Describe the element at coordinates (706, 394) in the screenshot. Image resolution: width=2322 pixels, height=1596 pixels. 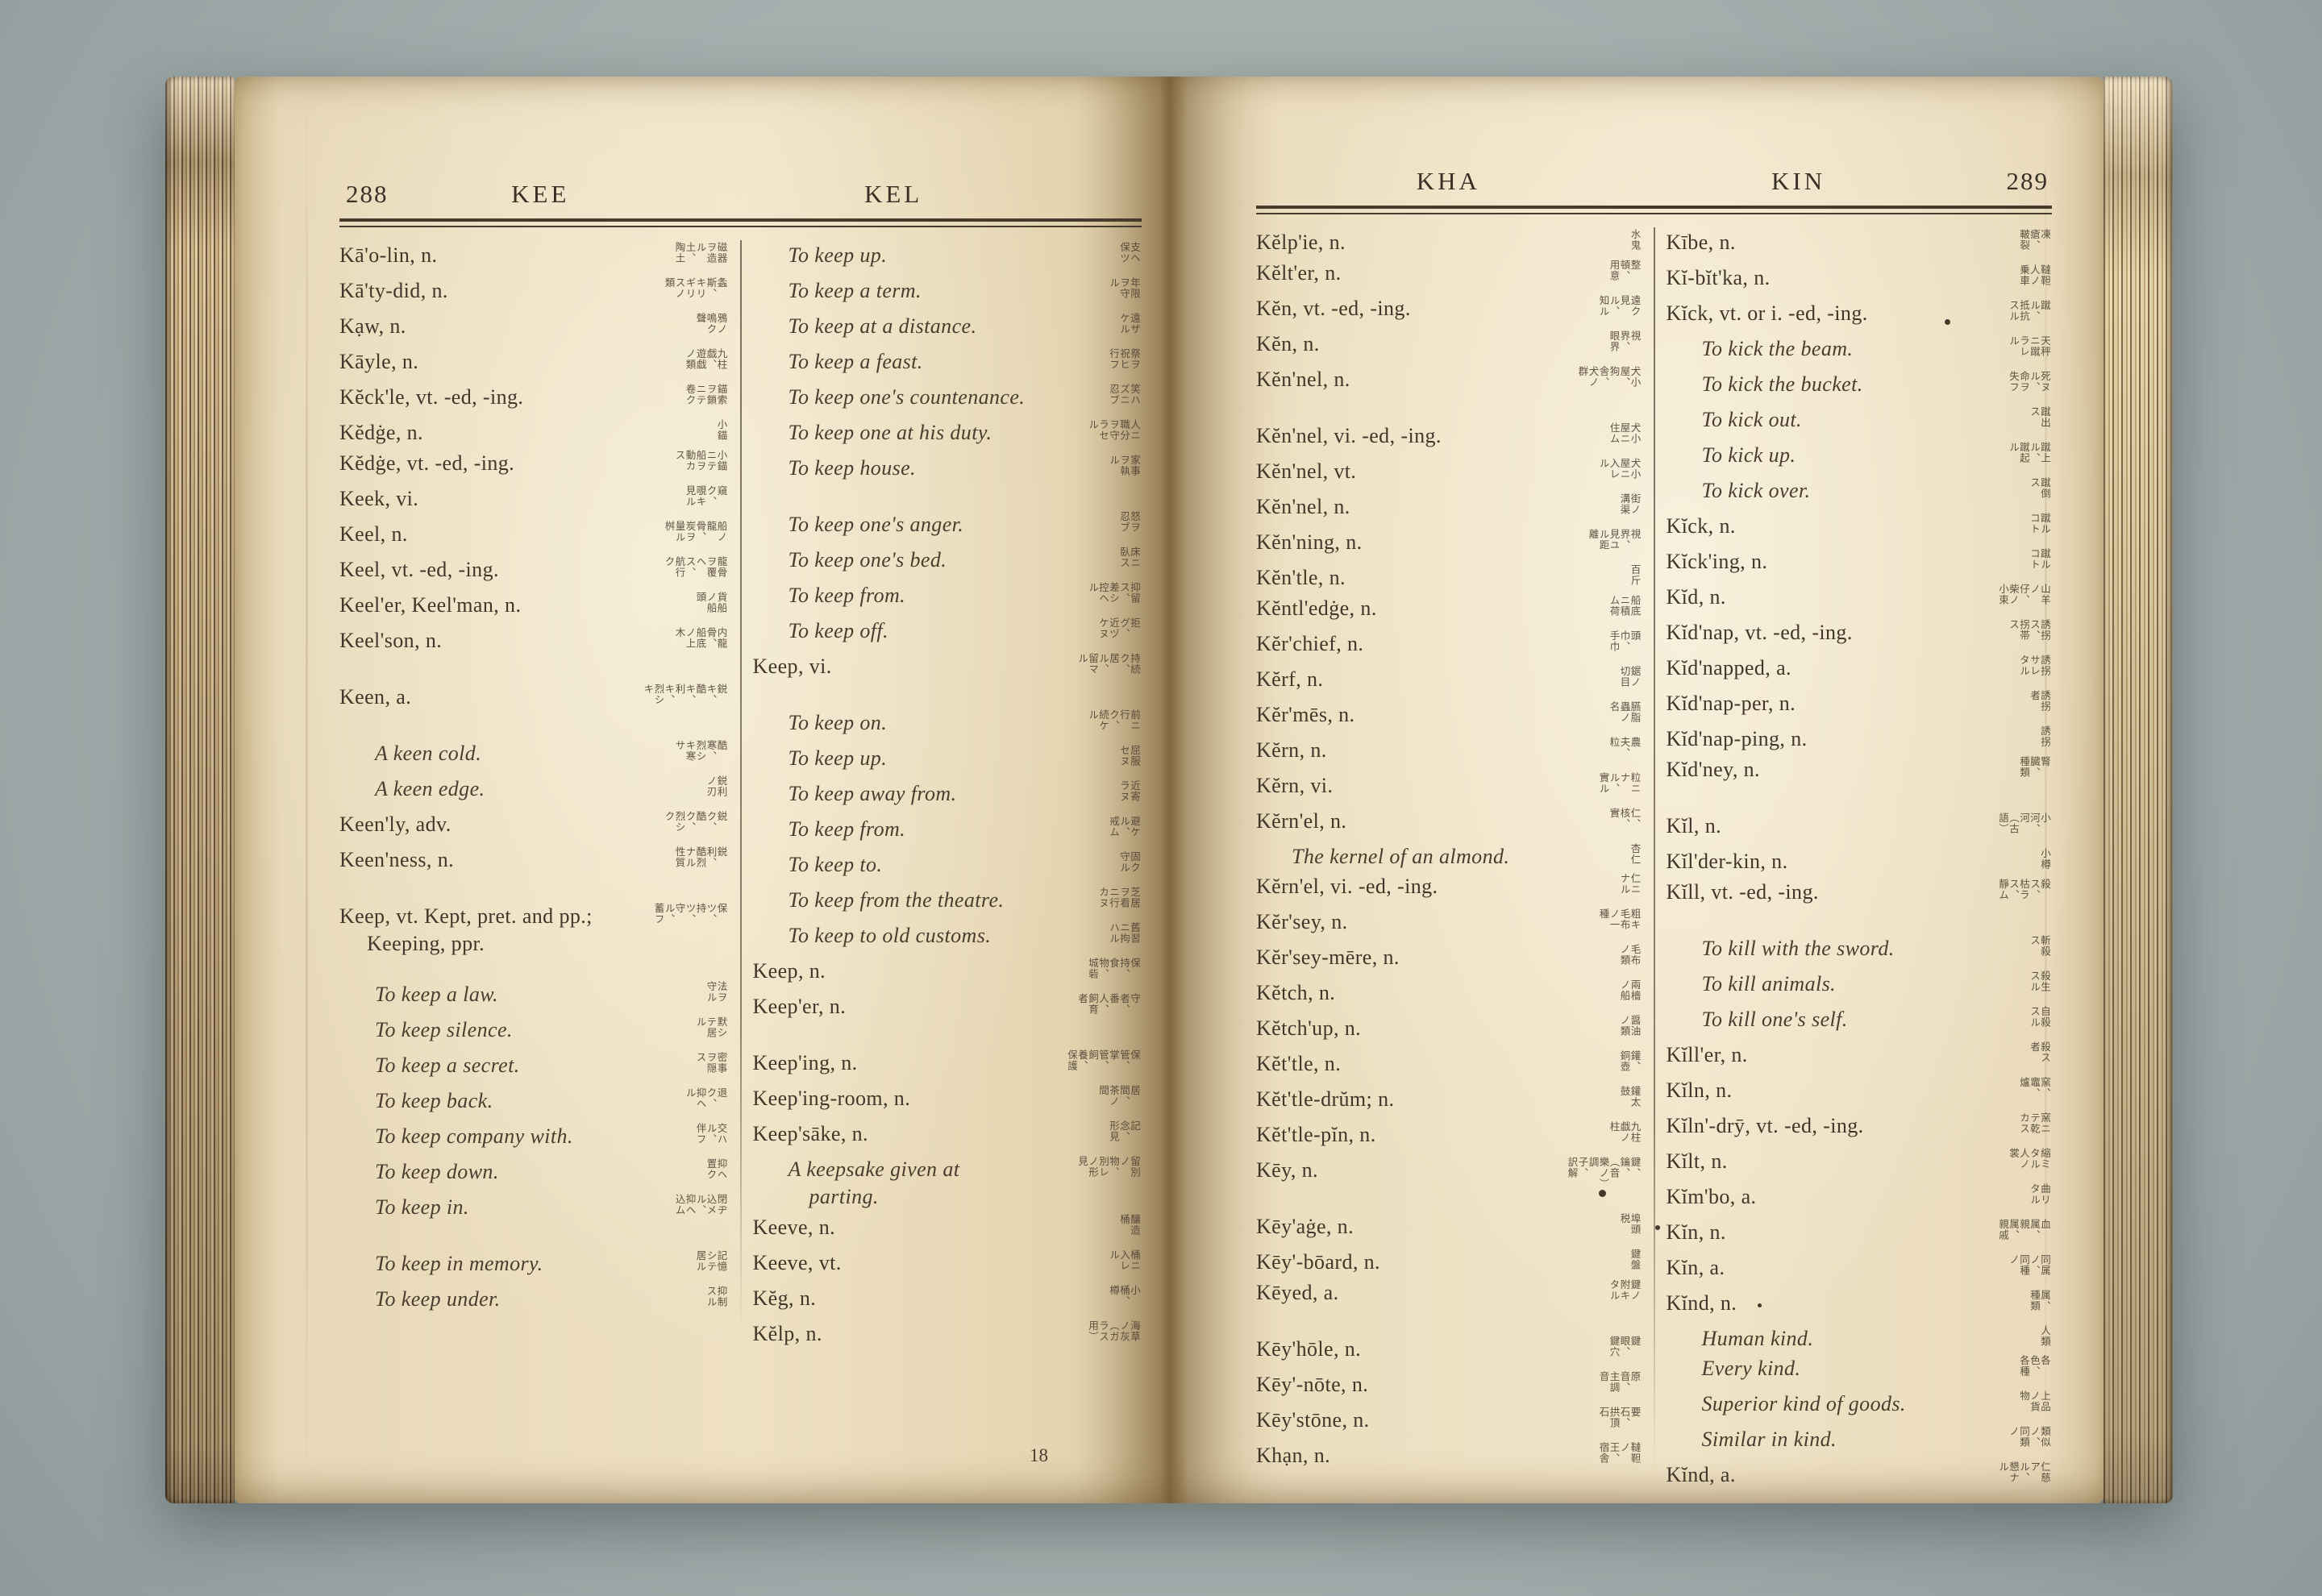
I see `japanese-vertical-text: 錨索ヲ鎖ニテ卷ク` at that location.